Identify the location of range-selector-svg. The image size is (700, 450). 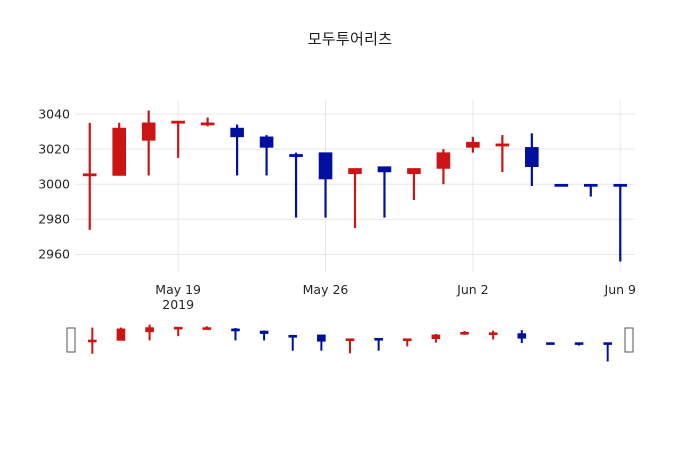
(350, 343).